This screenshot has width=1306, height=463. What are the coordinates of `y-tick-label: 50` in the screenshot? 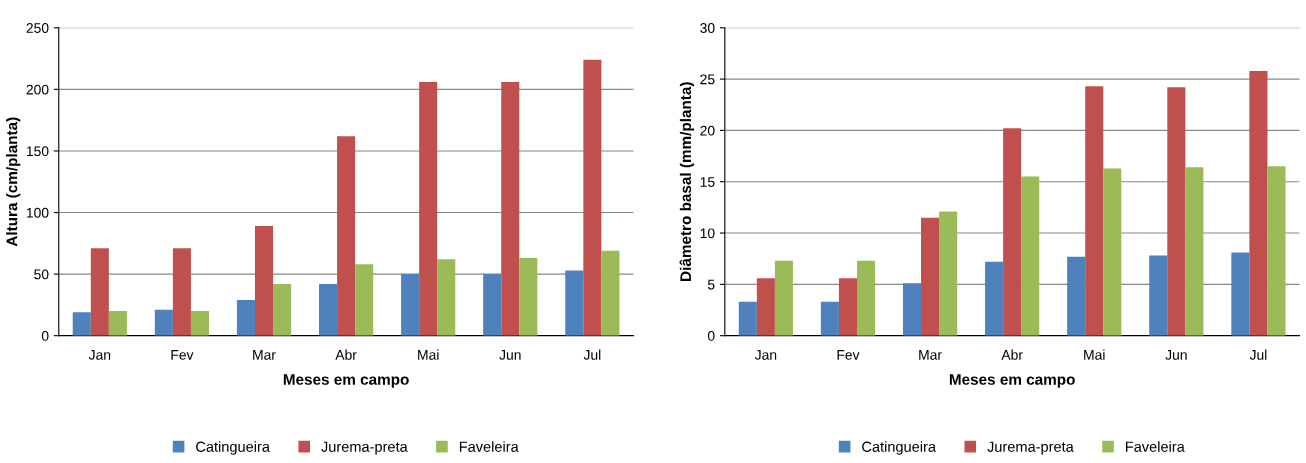 It's located at (41, 274).